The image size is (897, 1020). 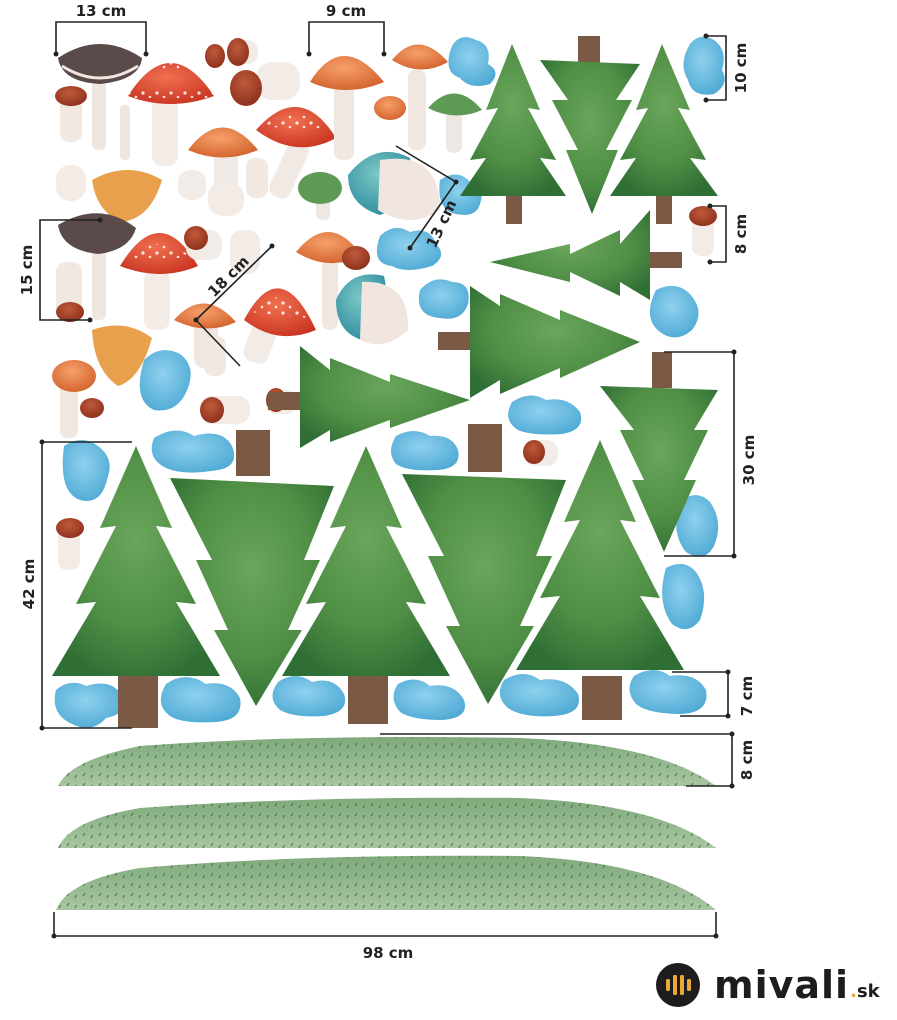 I want to click on grass-group, so click(x=386, y=823).